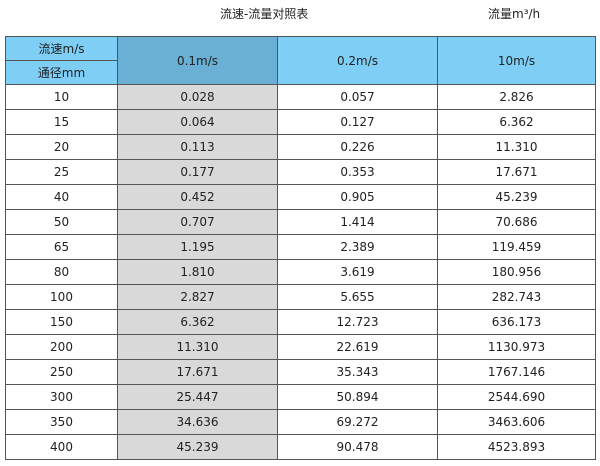 The height and width of the screenshot is (466, 600). Describe the element at coordinates (61, 97) in the screenshot. I see `diameter-cell: 10` at that location.